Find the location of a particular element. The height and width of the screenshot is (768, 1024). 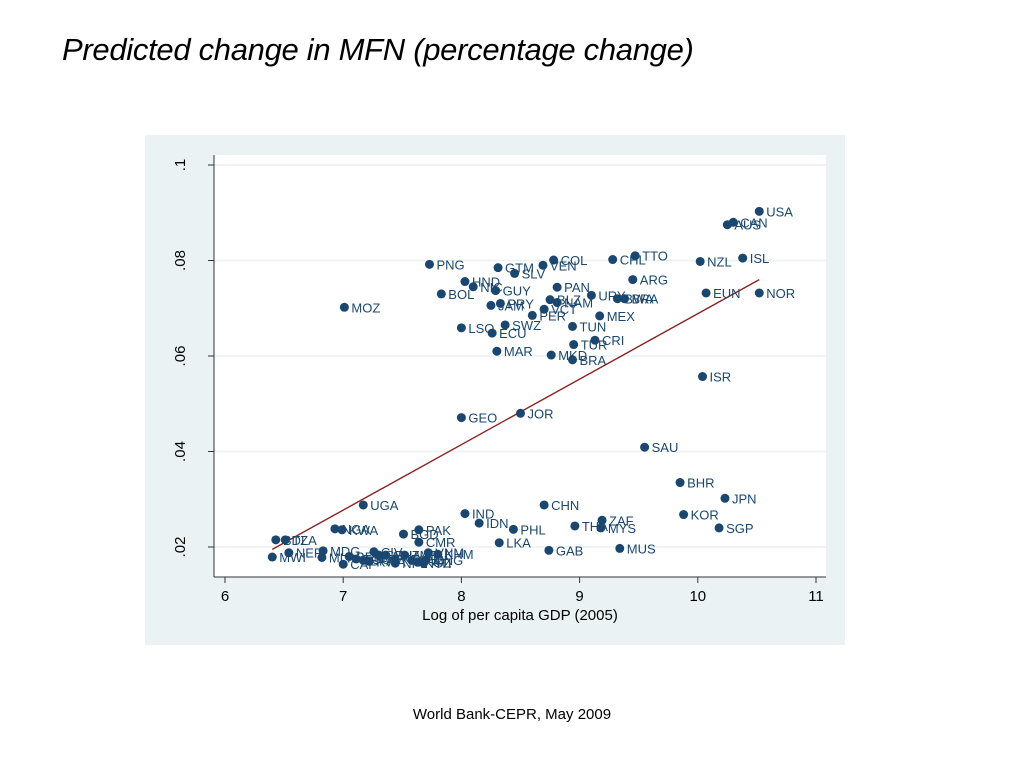

x-tick-label: 9 is located at coordinates (579, 596).